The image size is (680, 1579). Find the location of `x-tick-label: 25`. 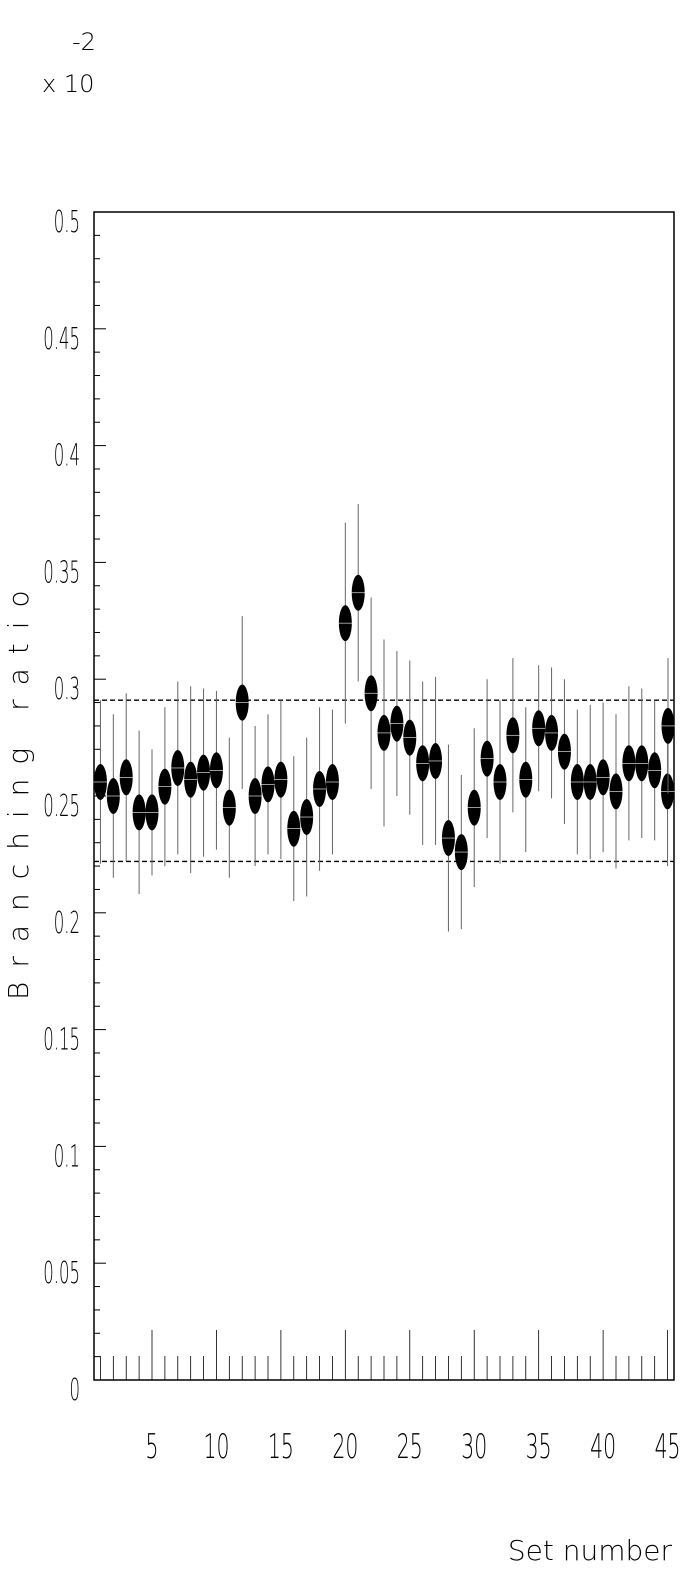

x-tick-label: 25 is located at coordinates (410, 1446).